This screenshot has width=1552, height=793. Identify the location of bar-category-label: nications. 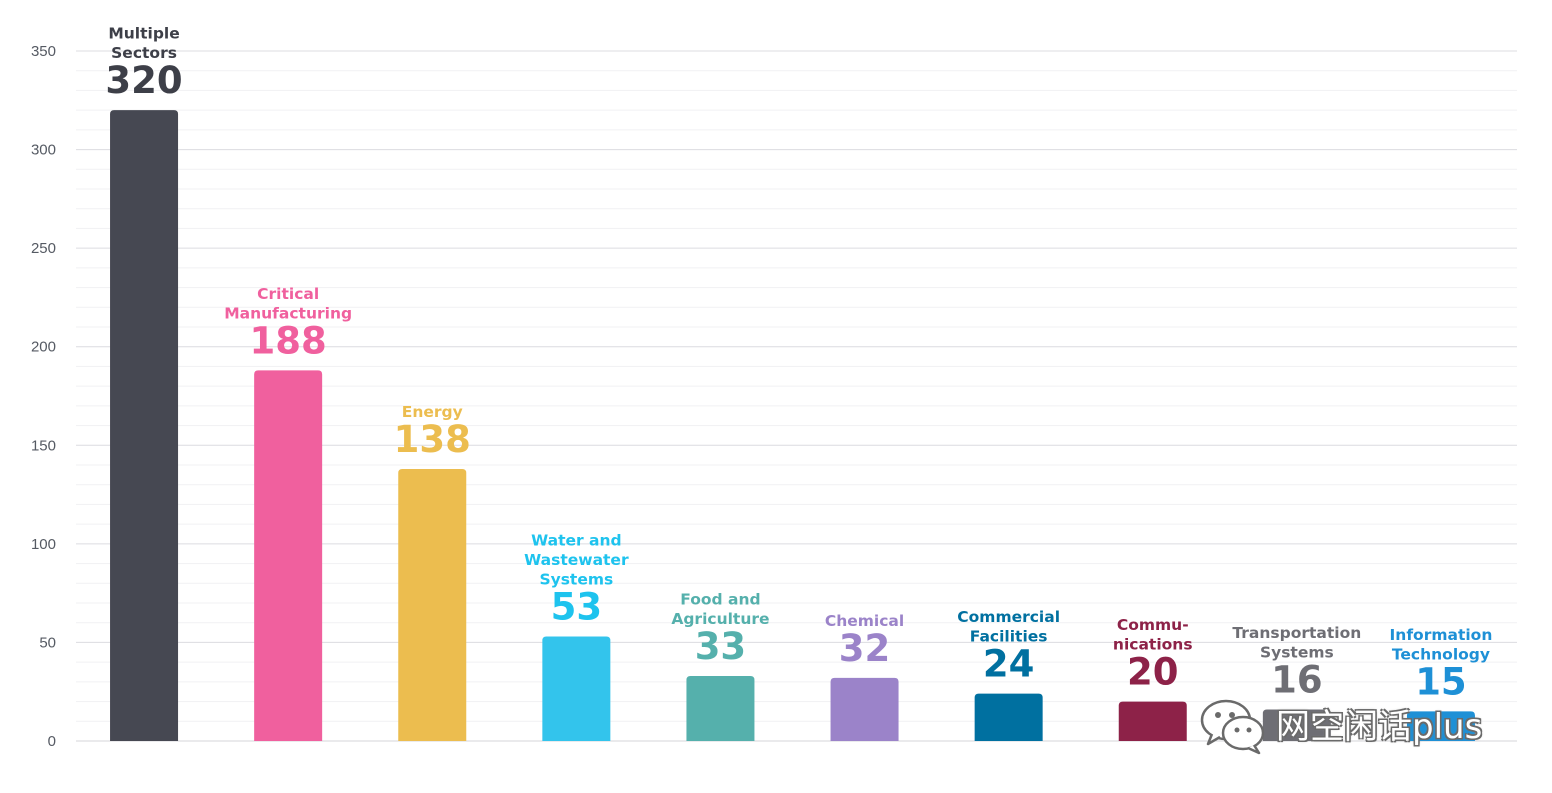
(1153, 645).